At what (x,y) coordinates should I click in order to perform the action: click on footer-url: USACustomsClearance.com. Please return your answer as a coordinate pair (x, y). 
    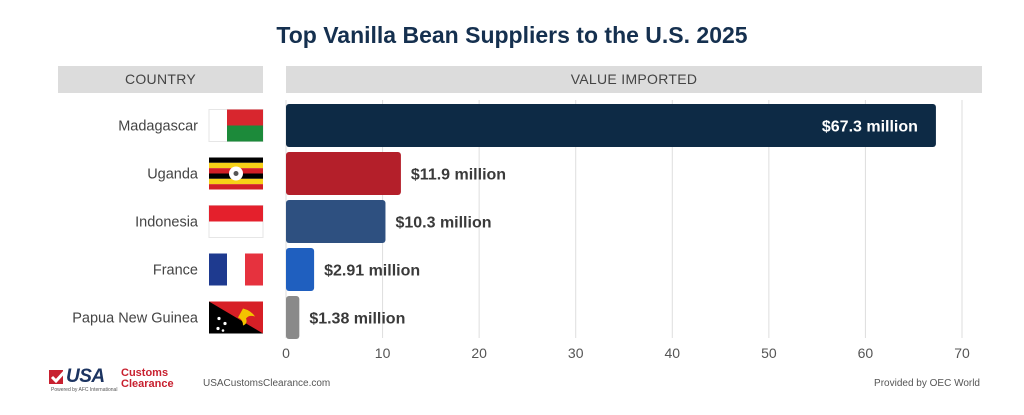
    Looking at the image, I should click on (267, 383).